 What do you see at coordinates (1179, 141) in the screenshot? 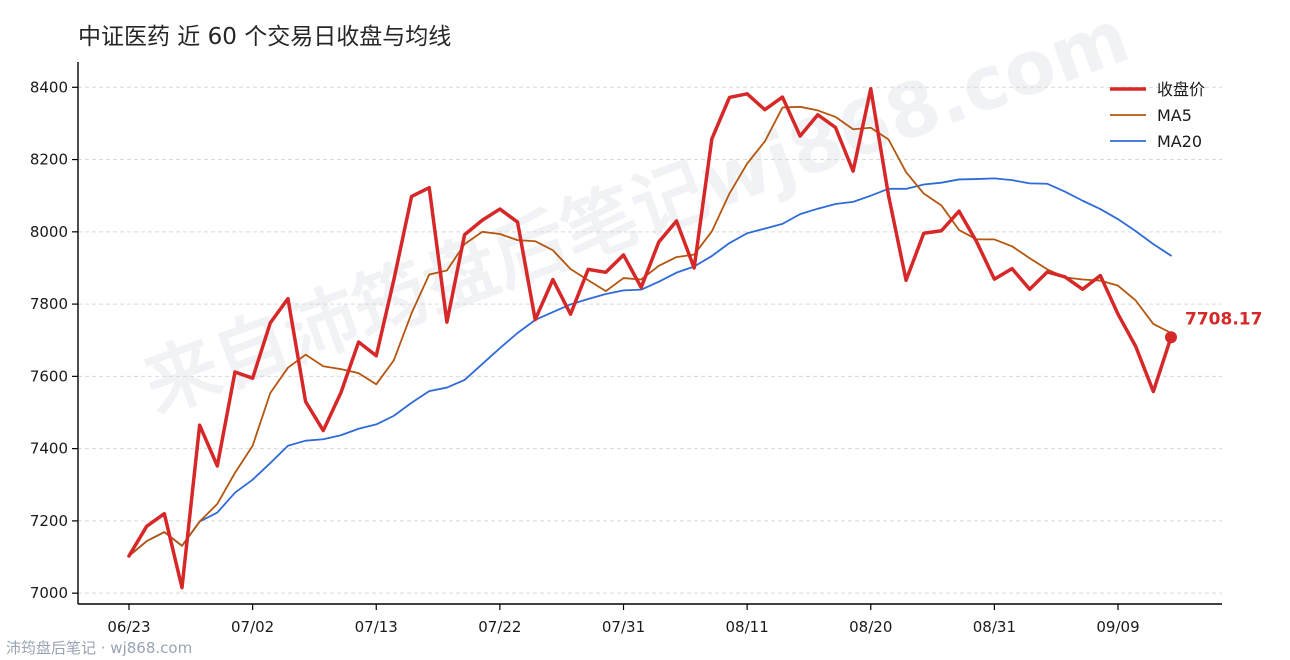
I see `legend-label: MA20` at bounding box center [1179, 141].